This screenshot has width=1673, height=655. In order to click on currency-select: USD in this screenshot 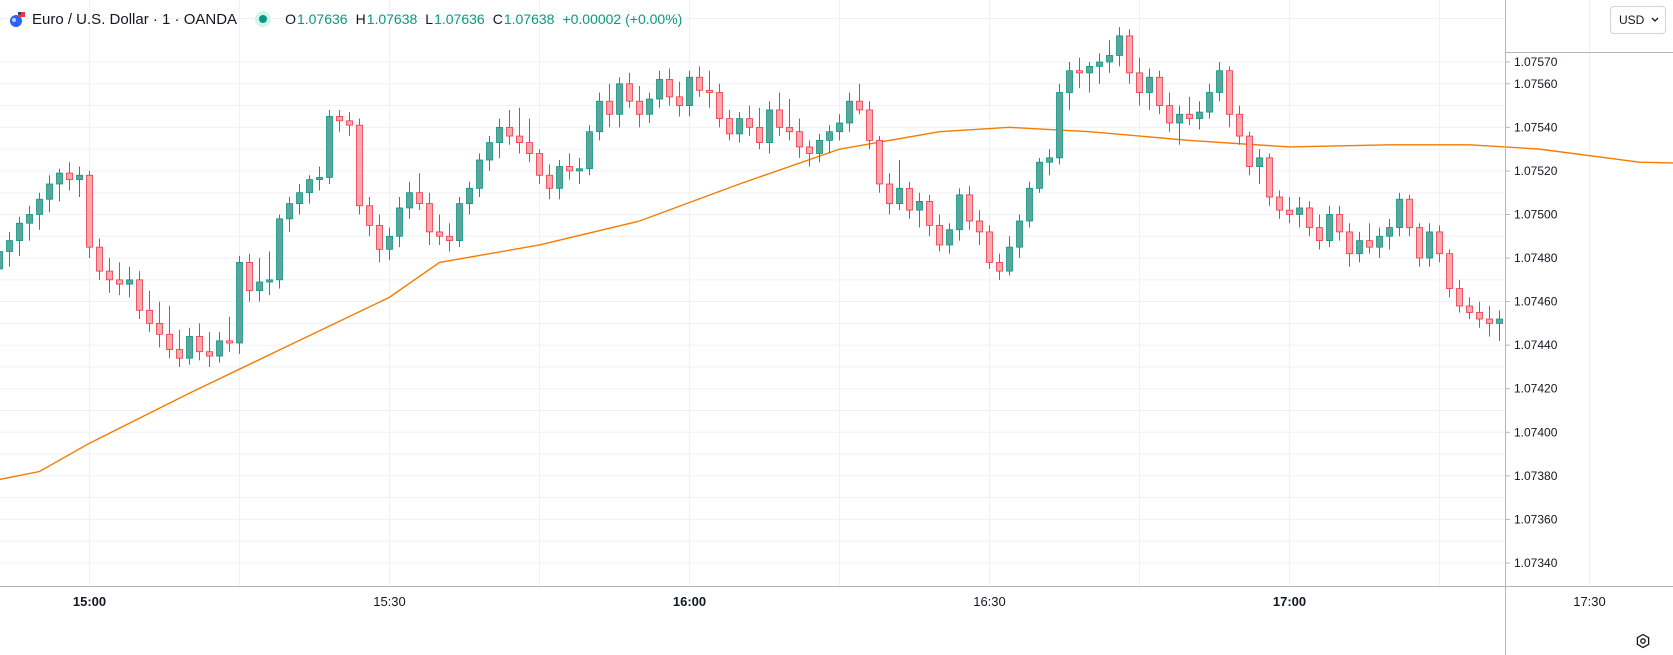, I will do `click(1638, 20)`.